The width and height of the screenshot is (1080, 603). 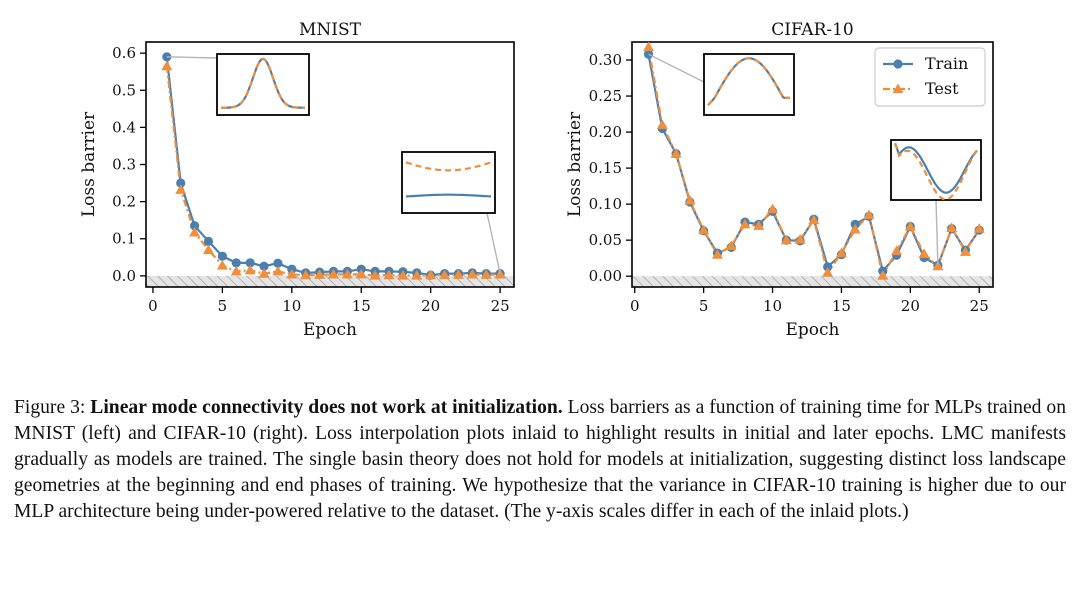 What do you see at coordinates (605, 204) in the screenshot?
I see `y-tick-label: 0.10` at bounding box center [605, 204].